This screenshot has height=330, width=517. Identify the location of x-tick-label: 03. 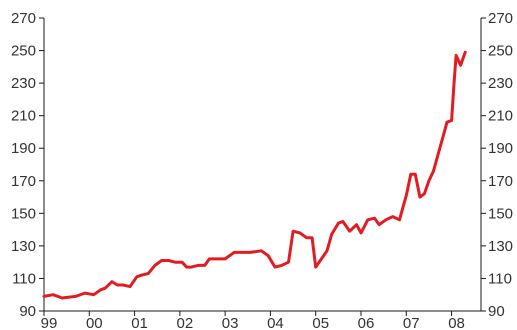
(230, 322).